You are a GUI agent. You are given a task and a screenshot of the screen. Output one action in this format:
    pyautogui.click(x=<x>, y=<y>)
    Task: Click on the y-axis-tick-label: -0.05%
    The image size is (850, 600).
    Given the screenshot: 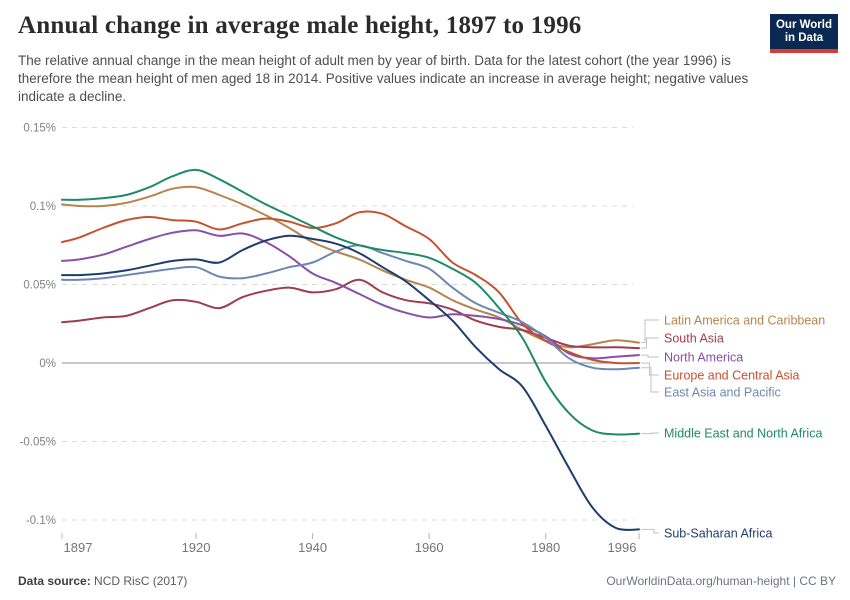 What is the action you would take?
    pyautogui.click(x=38, y=443)
    